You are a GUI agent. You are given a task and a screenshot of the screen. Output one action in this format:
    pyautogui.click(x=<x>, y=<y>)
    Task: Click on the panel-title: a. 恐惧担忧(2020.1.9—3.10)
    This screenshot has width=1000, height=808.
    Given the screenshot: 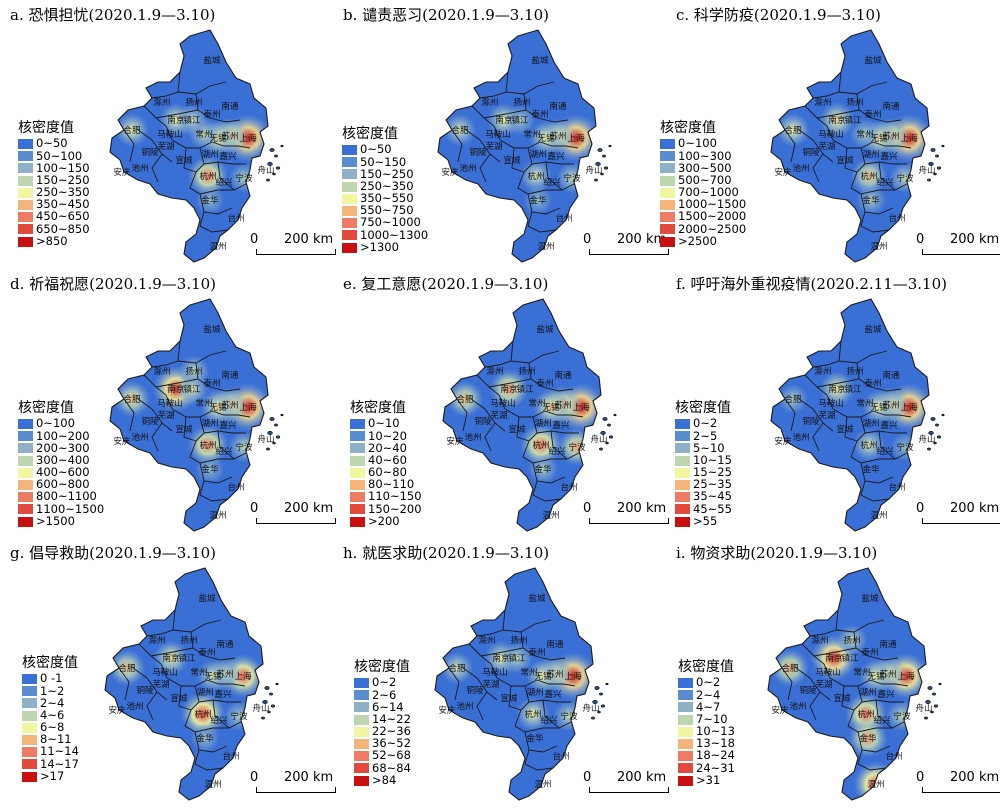 What is the action you would take?
    pyautogui.click(x=113, y=15)
    